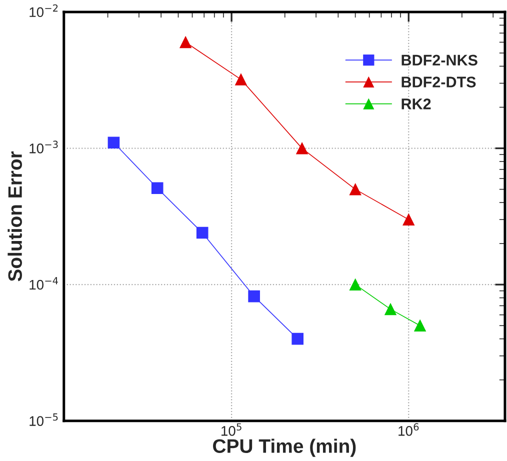  I want to click on y-tick-label: 10$^{−4}$, so click(44, 283).